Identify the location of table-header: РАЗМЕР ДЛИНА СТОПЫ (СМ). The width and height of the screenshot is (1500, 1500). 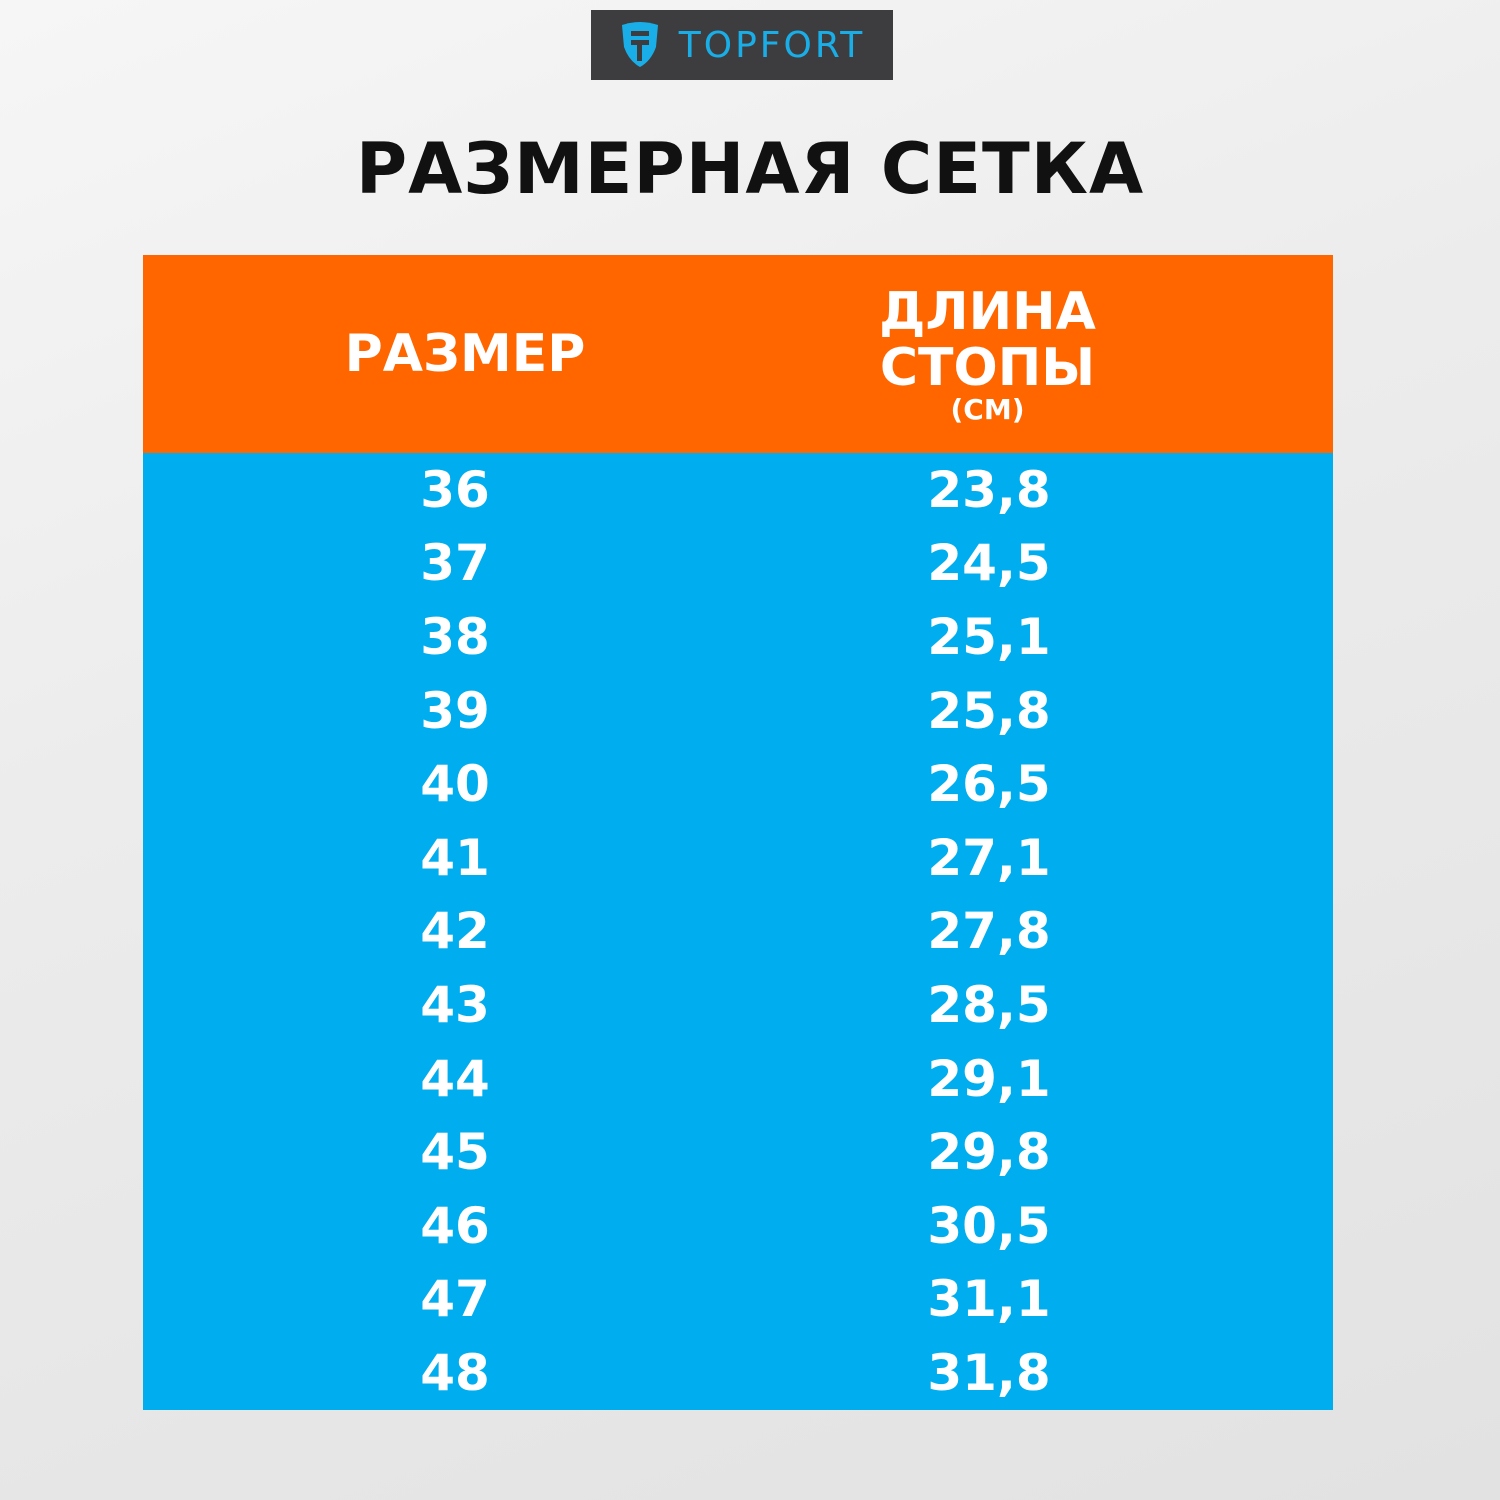
(738, 354).